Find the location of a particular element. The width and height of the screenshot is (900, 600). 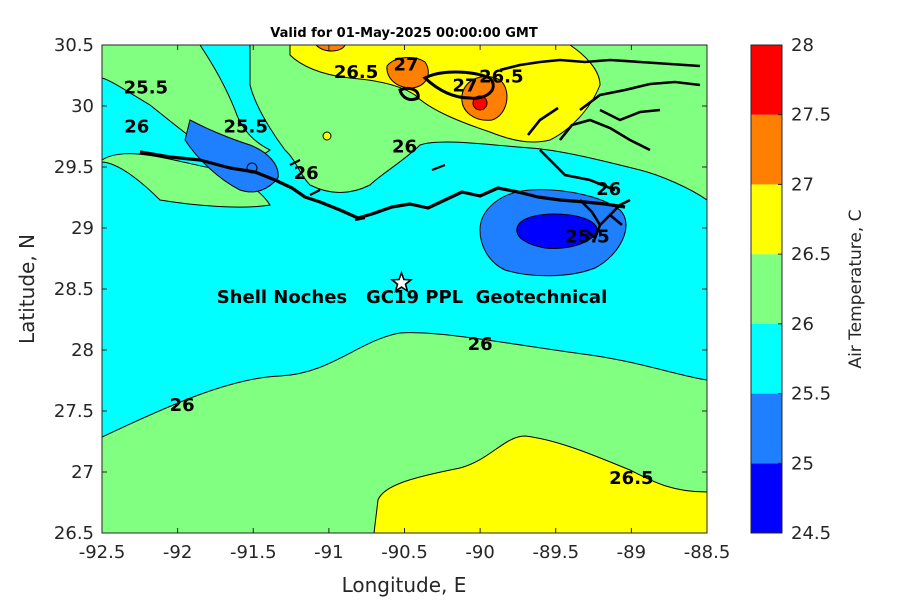

y-axis-label: Latitude, N is located at coordinates (27, 289).